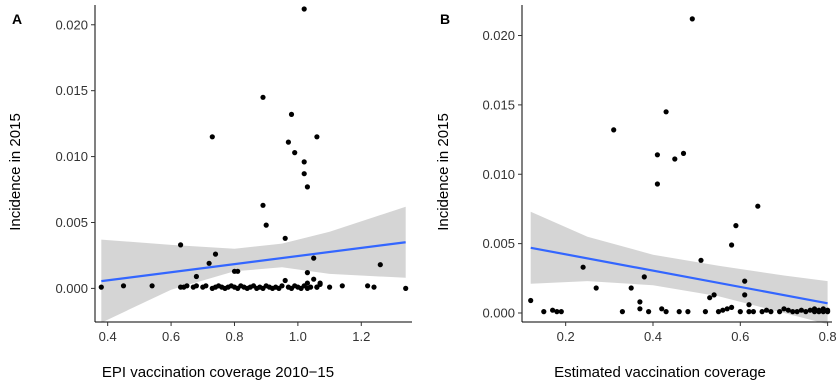  What do you see at coordinates (71, 156) in the screenshot?
I see `panel-a-y-tick-label: 0.010` at bounding box center [71, 156].